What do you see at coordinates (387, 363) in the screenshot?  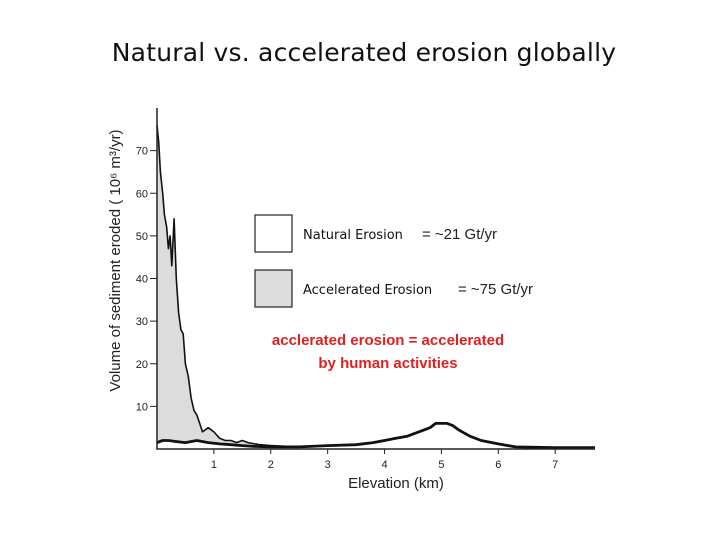 I see `annotation-line-1: by human activities` at bounding box center [387, 363].